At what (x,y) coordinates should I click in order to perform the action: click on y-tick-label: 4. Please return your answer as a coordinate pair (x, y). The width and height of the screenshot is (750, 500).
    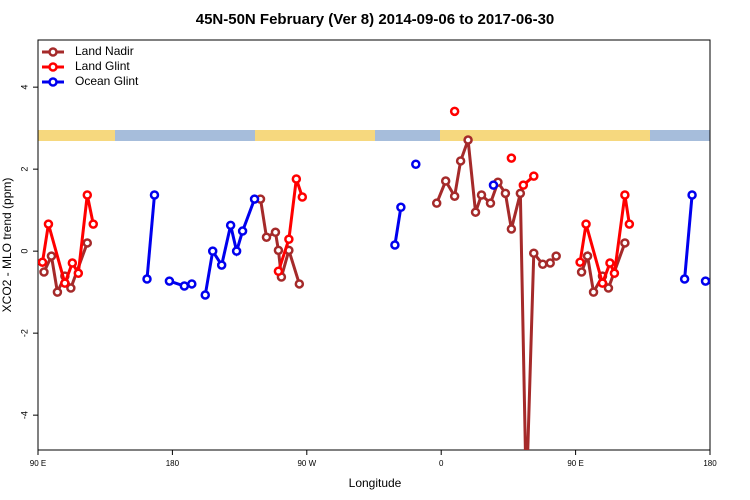
    Looking at the image, I should click on (24, 87).